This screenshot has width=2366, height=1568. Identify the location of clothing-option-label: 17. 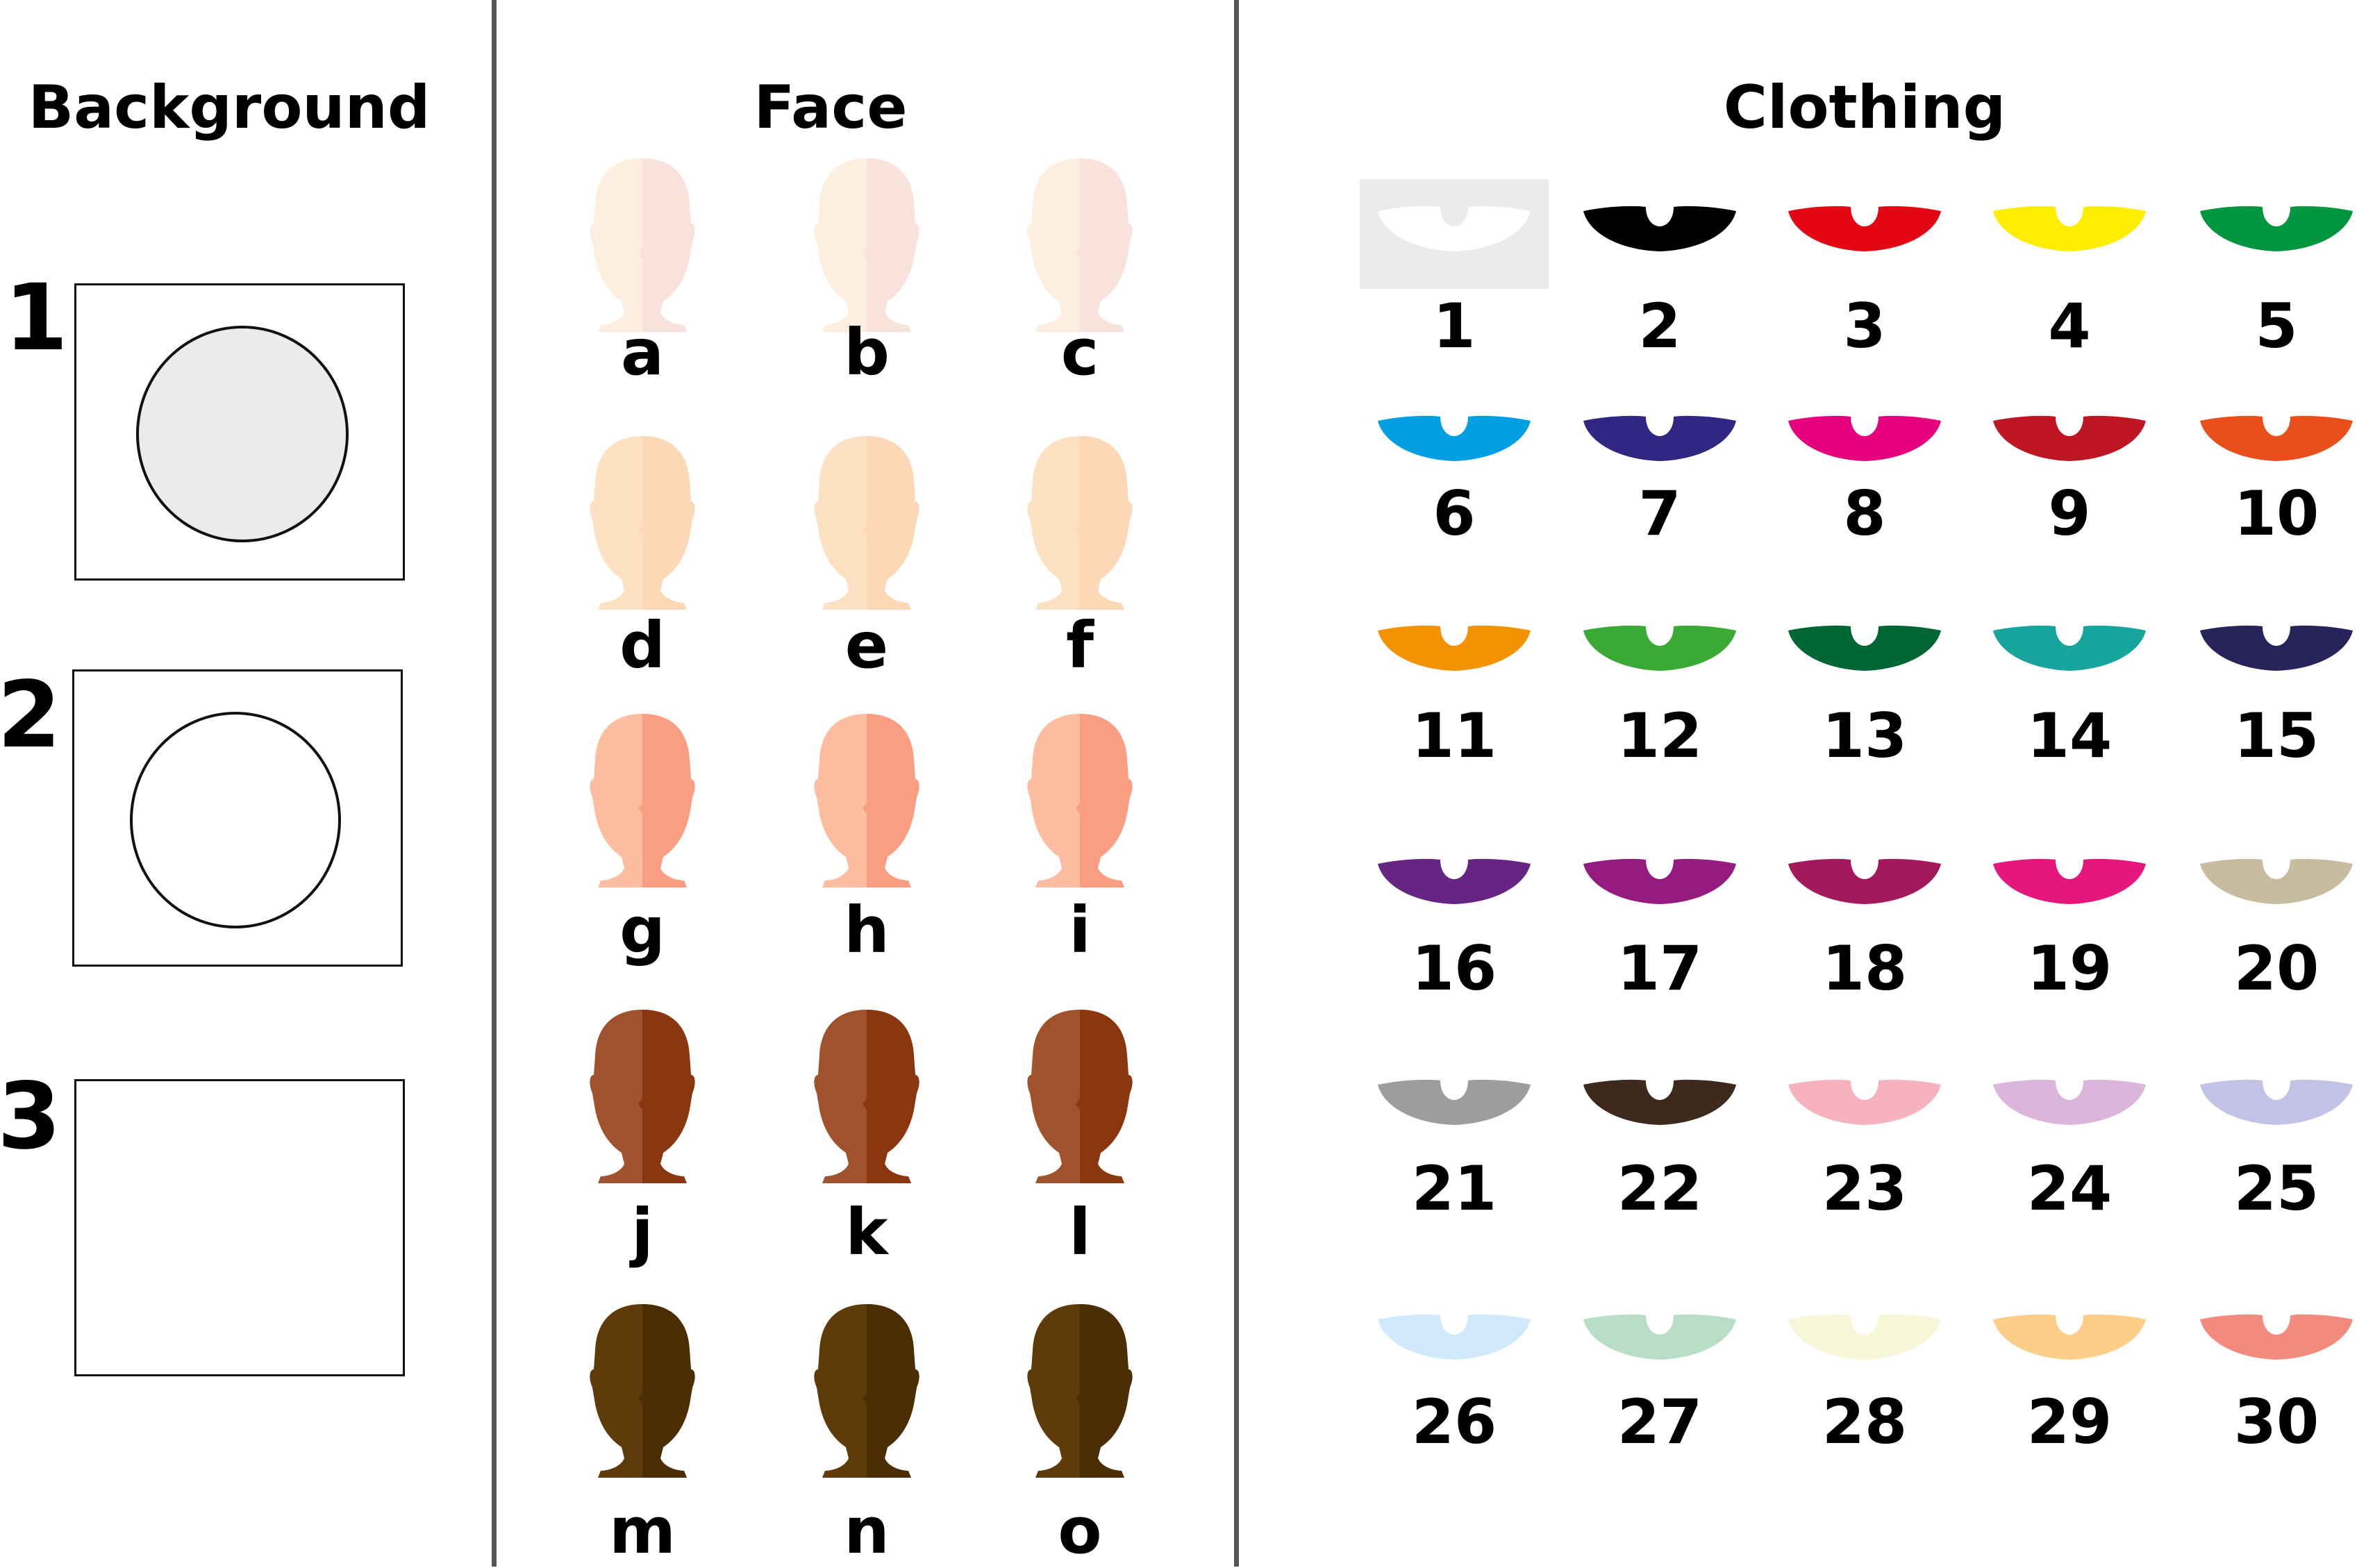
(1660, 969).